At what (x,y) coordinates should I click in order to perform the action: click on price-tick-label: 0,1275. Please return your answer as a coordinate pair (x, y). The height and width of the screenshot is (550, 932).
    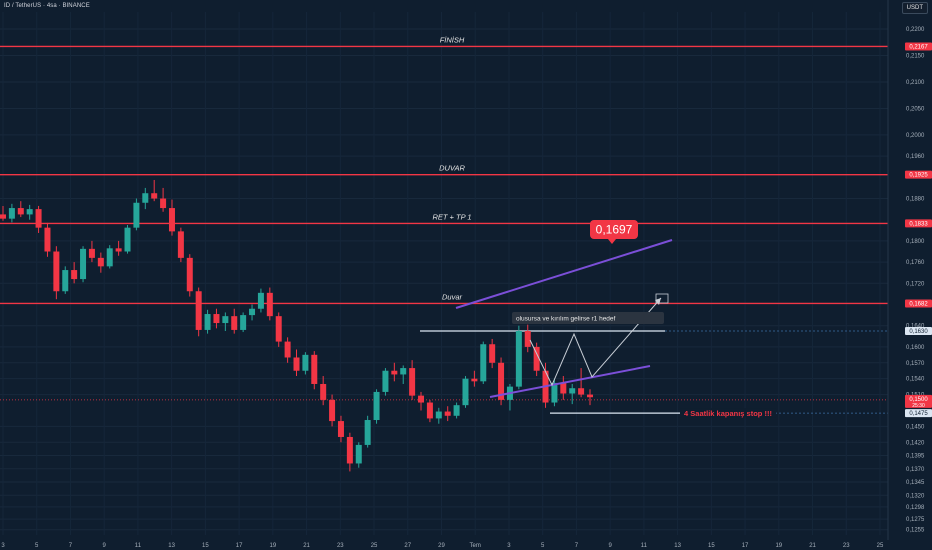
    Looking at the image, I should click on (915, 520).